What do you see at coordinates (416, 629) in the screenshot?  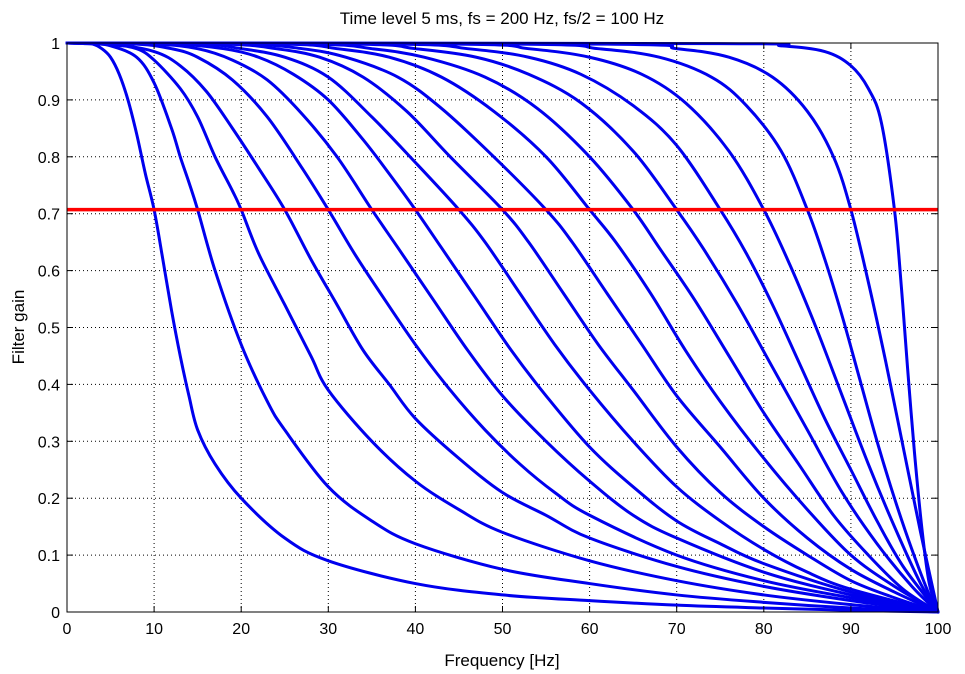 I see `x-tick-label: 40` at bounding box center [416, 629].